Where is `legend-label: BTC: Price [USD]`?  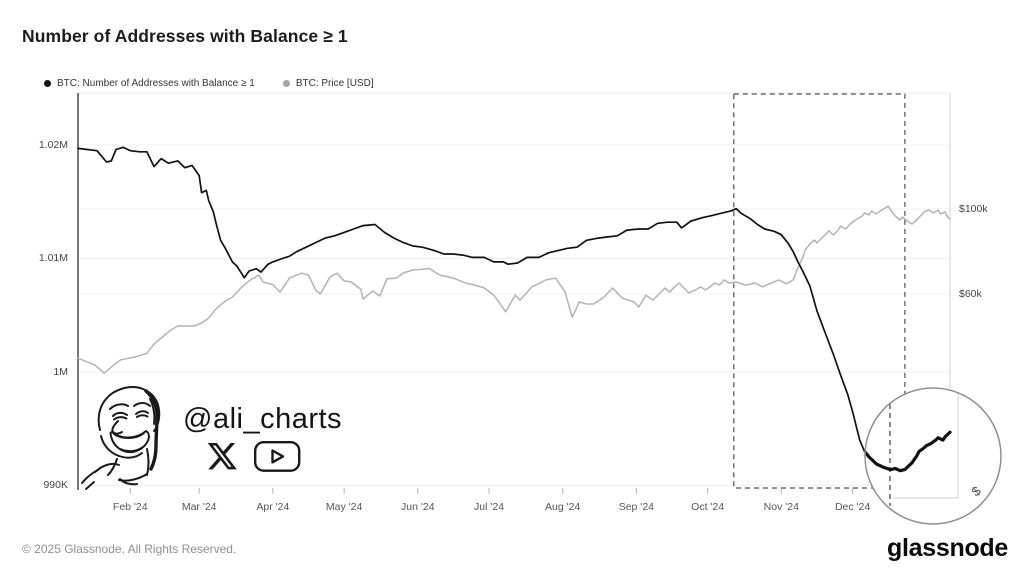
legend-label: BTC: Price [USD] is located at coordinates (334, 83).